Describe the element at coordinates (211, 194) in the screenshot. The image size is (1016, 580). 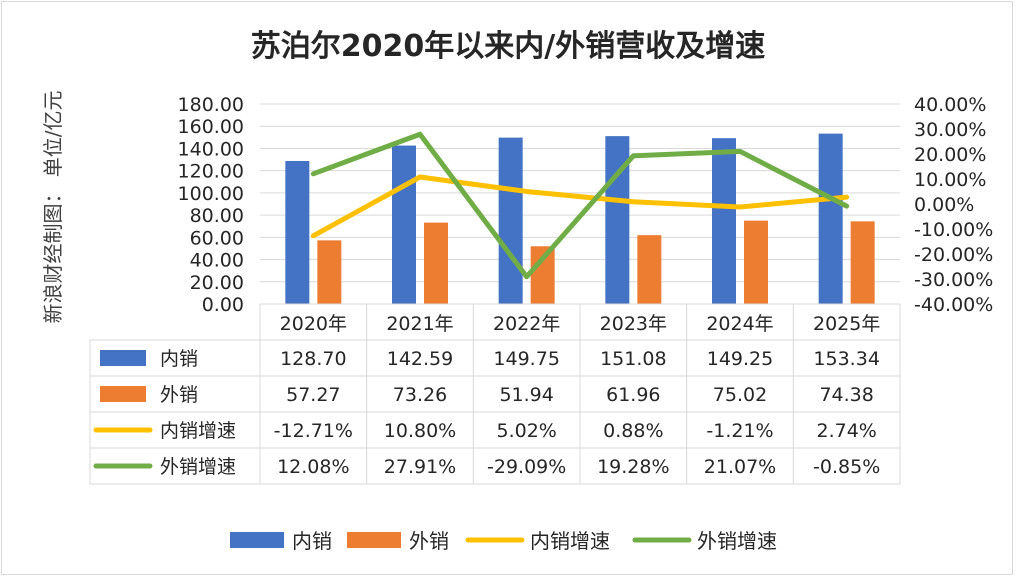
I see `y-tick-label: 100.00` at that location.